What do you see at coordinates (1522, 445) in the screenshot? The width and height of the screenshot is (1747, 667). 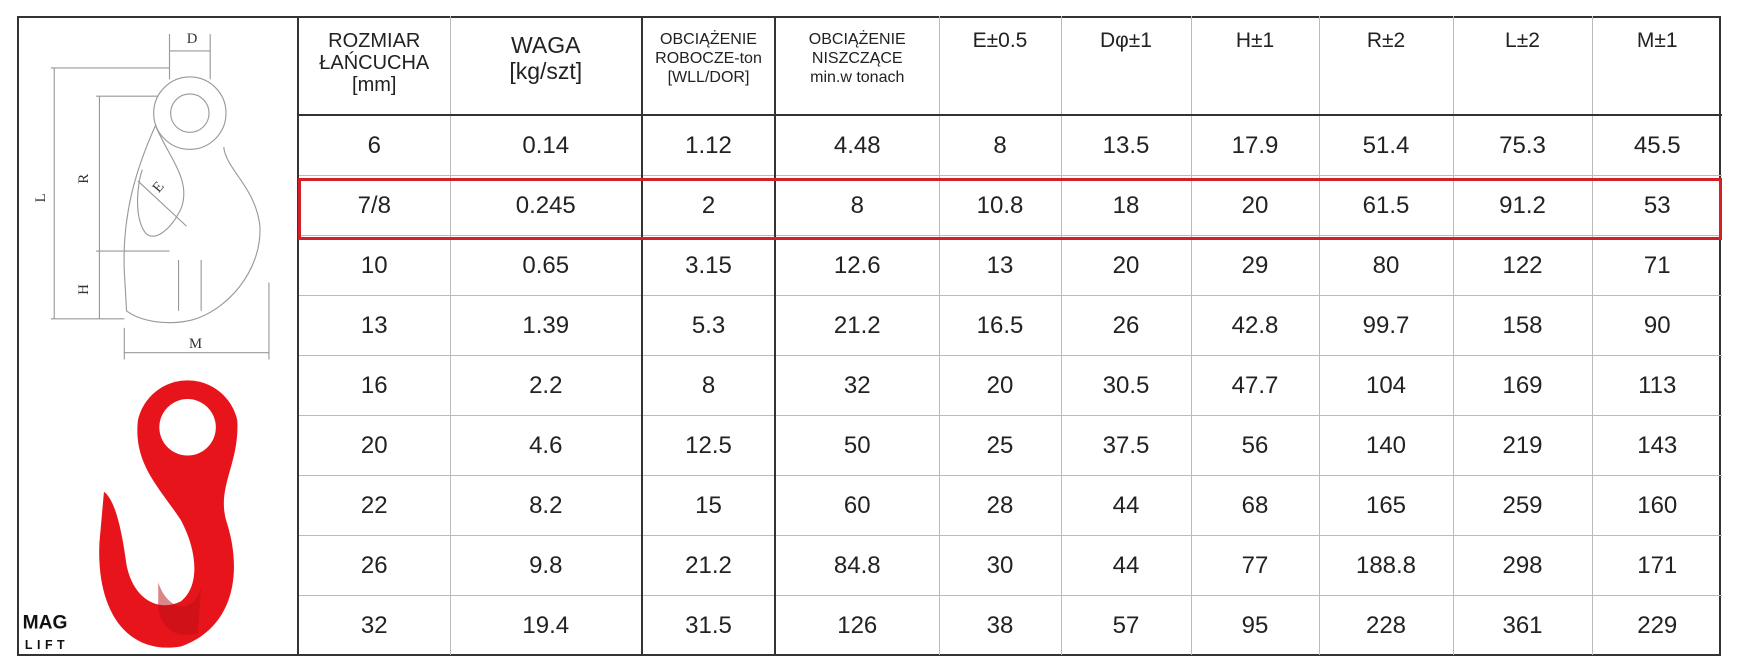 I see `table-cell: 219` at bounding box center [1522, 445].